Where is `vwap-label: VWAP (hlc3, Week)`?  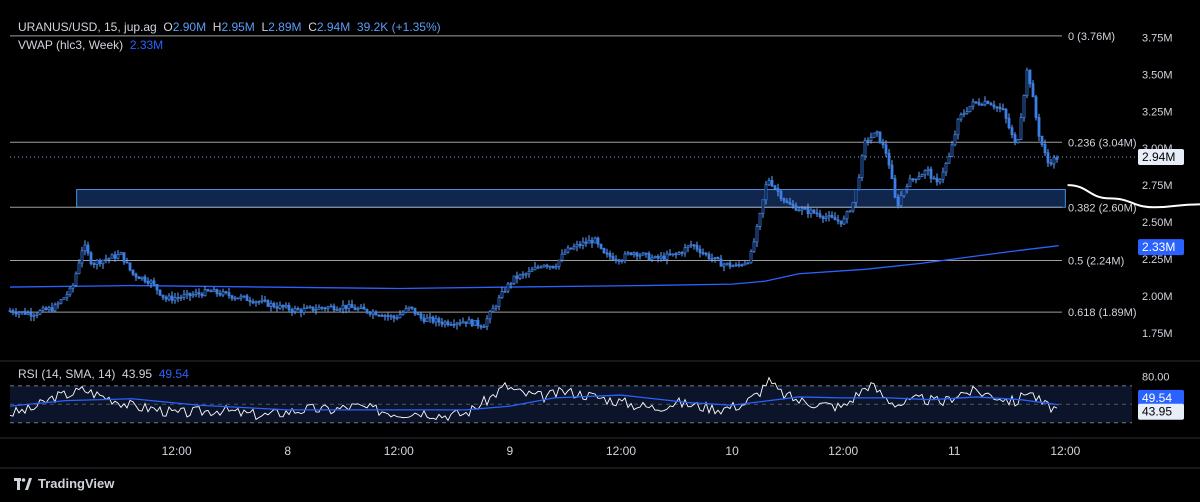 vwap-label: VWAP (hlc3, Week) is located at coordinates (71, 45).